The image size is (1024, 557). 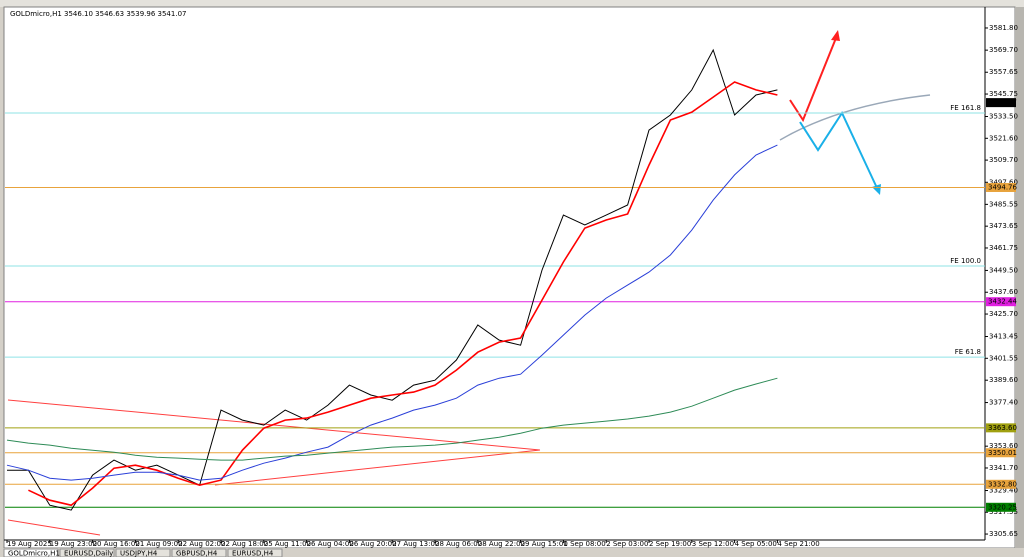 What do you see at coordinates (1003, 248) in the screenshot?
I see `y-tick-label: 3461.75` at bounding box center [1003, 248].